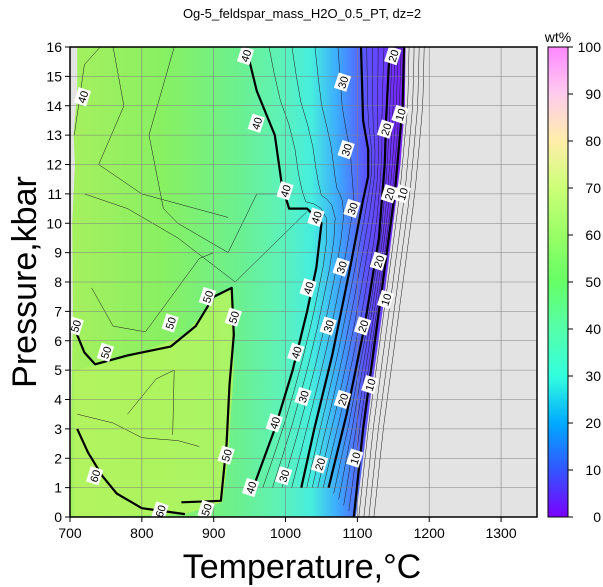 This screenshot has height=587, width=603. I want to click on y-tick-label: 13, so click(54, 135).